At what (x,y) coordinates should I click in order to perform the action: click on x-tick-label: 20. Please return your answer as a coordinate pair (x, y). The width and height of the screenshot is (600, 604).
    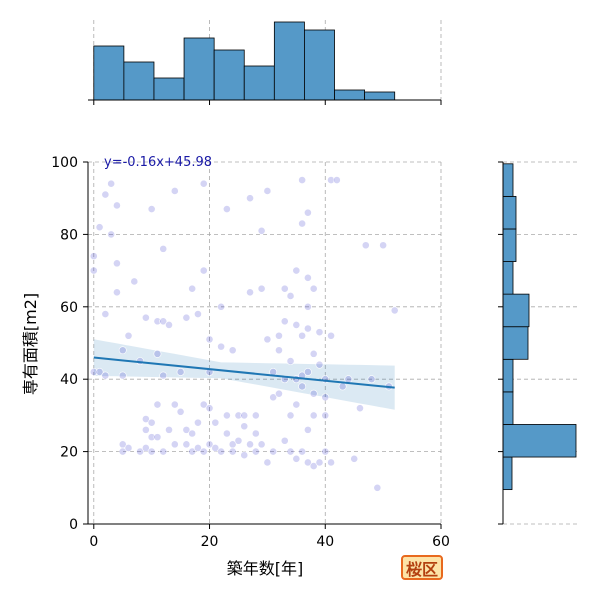
    Looking at the image, I should click on (210, 542).